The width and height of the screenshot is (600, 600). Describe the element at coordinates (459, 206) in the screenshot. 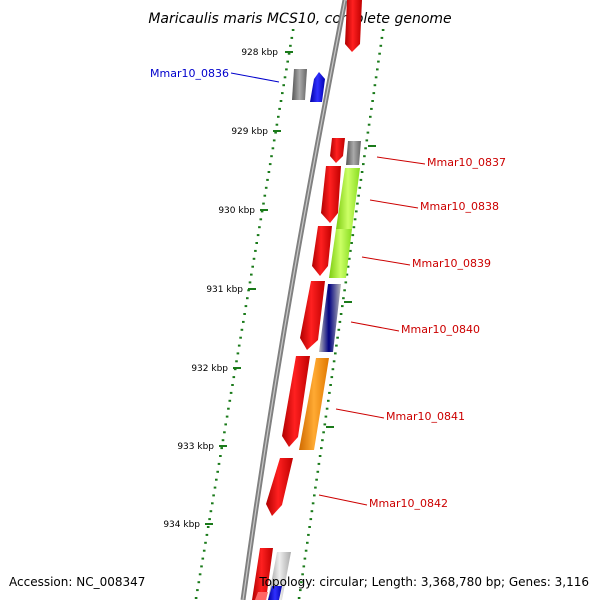

I see `gene-label-mmar10-0838: Mmar10_0838` at that location.